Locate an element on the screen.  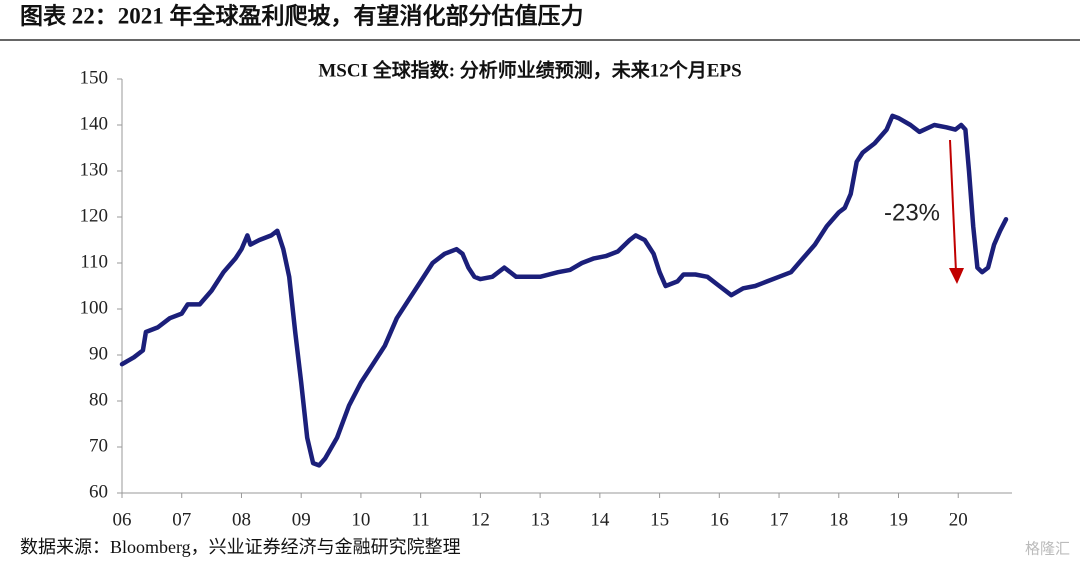
x-tick-label: 15 is located at coordinates (659, 519).